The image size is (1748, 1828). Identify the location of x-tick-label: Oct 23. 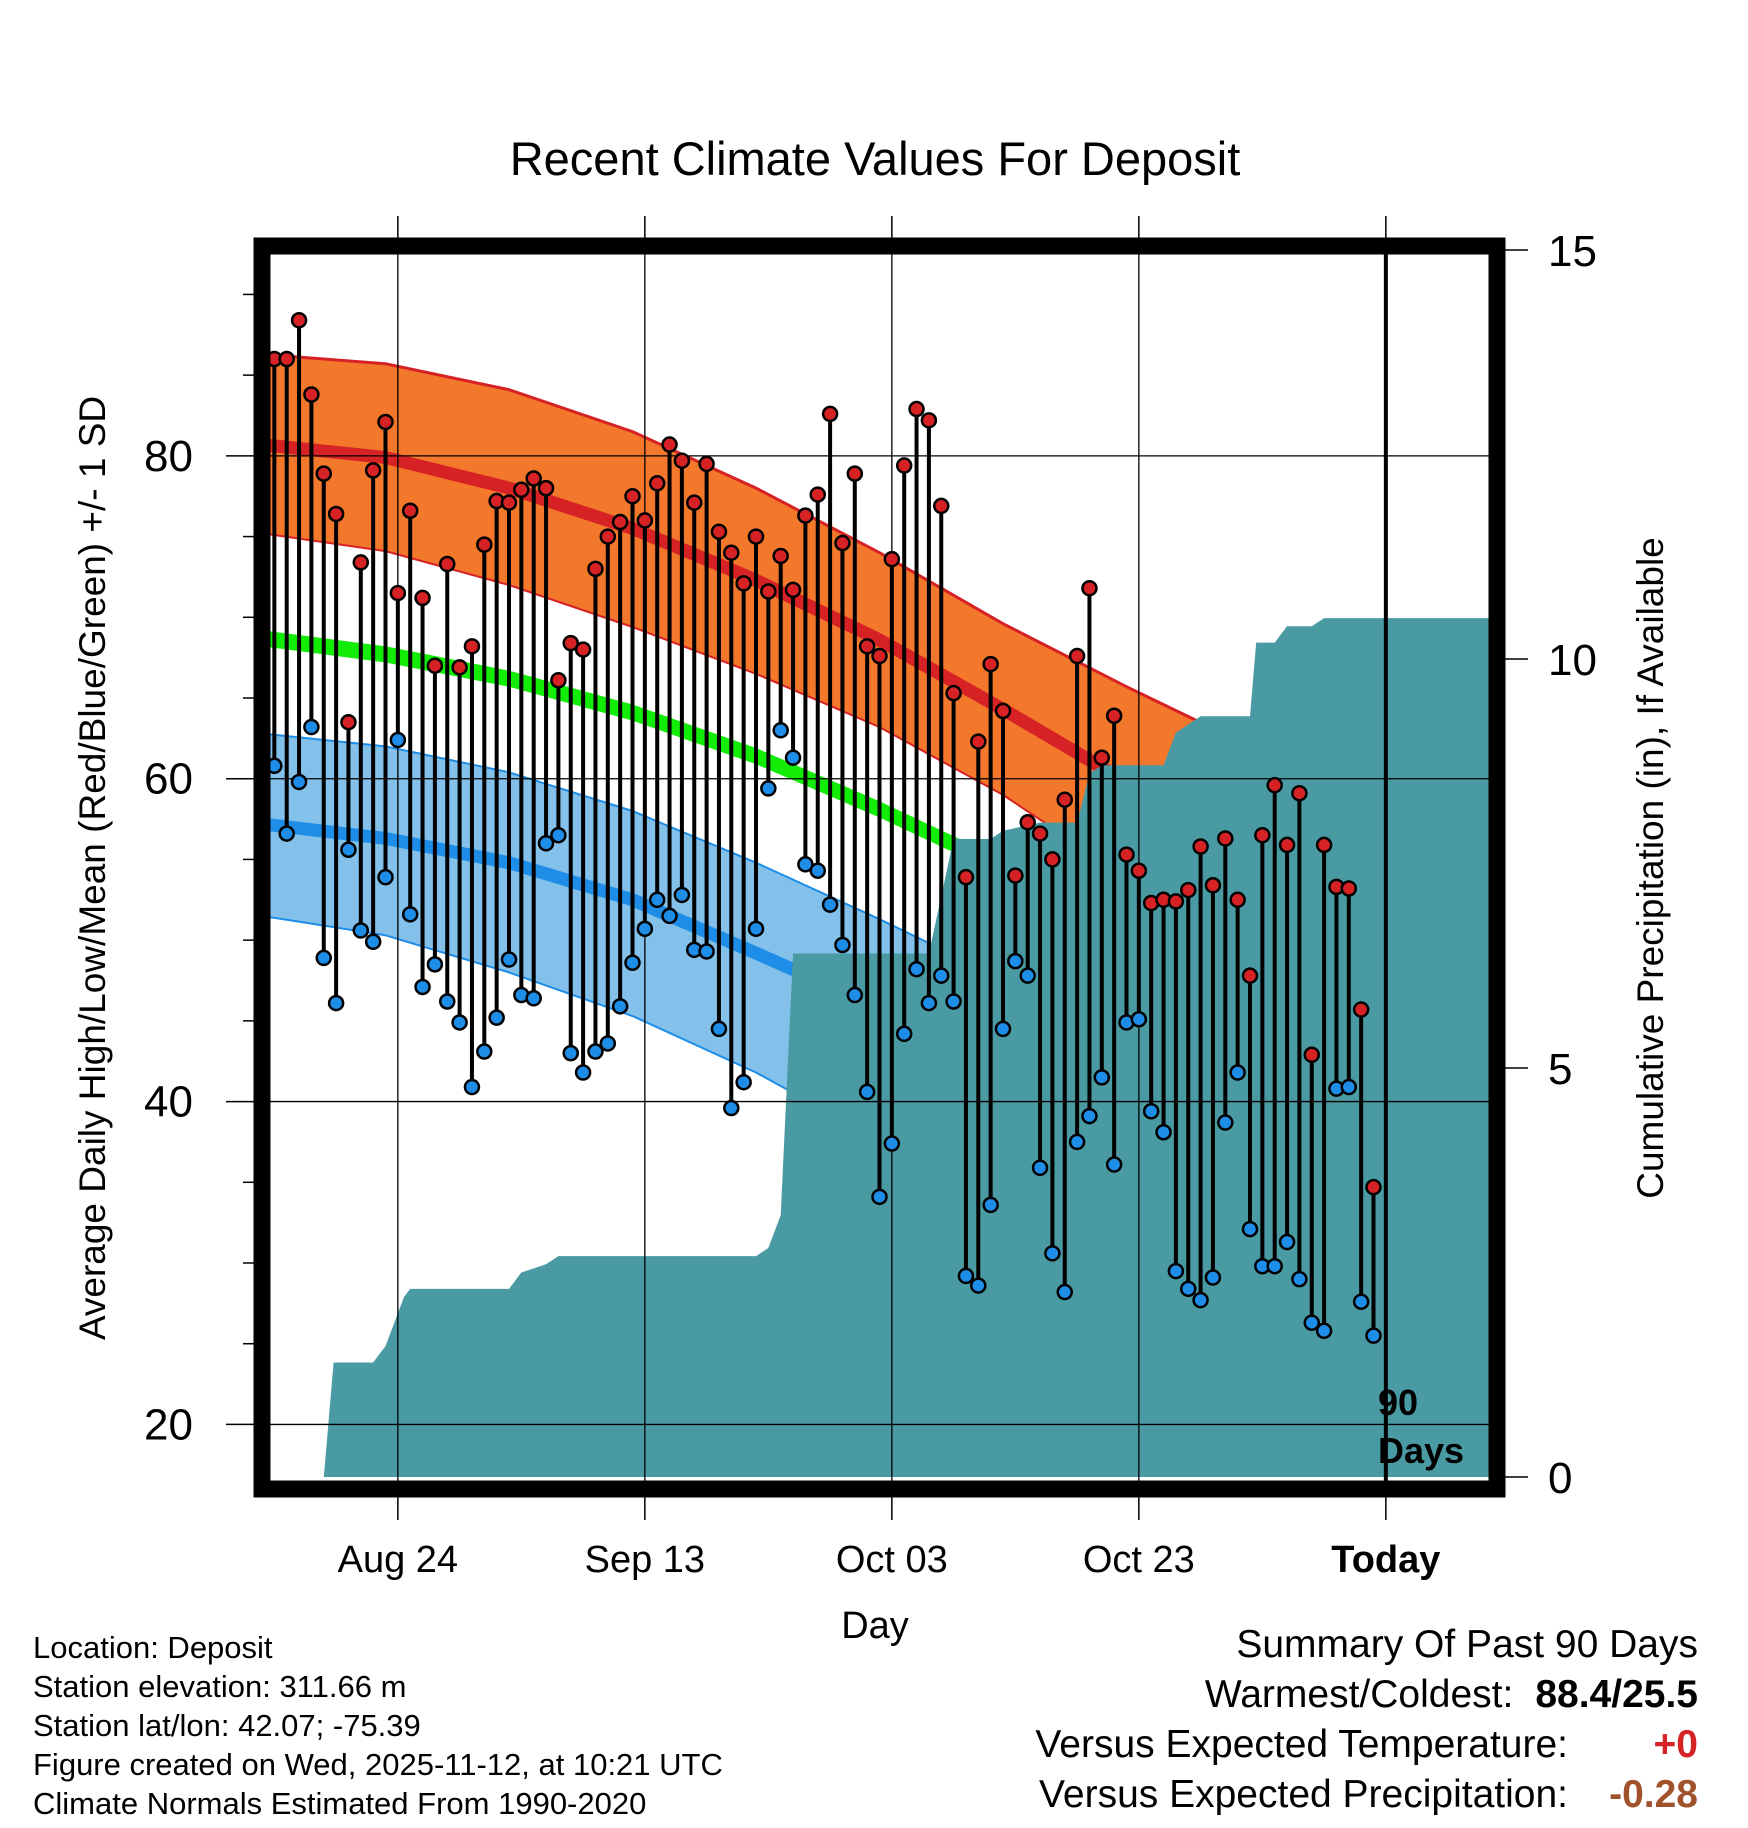
(1139, 1560).